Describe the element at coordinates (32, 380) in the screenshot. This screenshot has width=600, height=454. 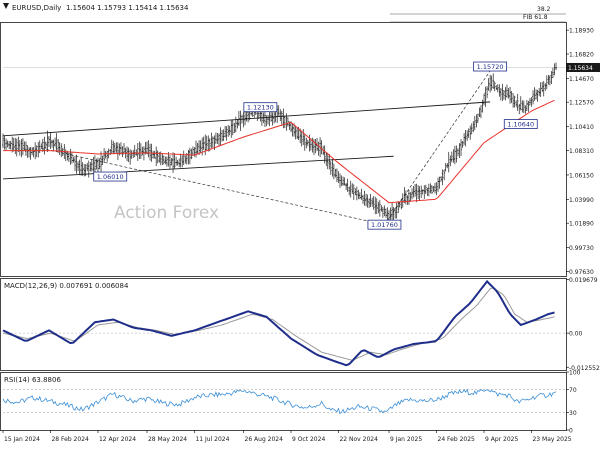
I see `rsi-title: RSI(14) 63.8806` at that location.